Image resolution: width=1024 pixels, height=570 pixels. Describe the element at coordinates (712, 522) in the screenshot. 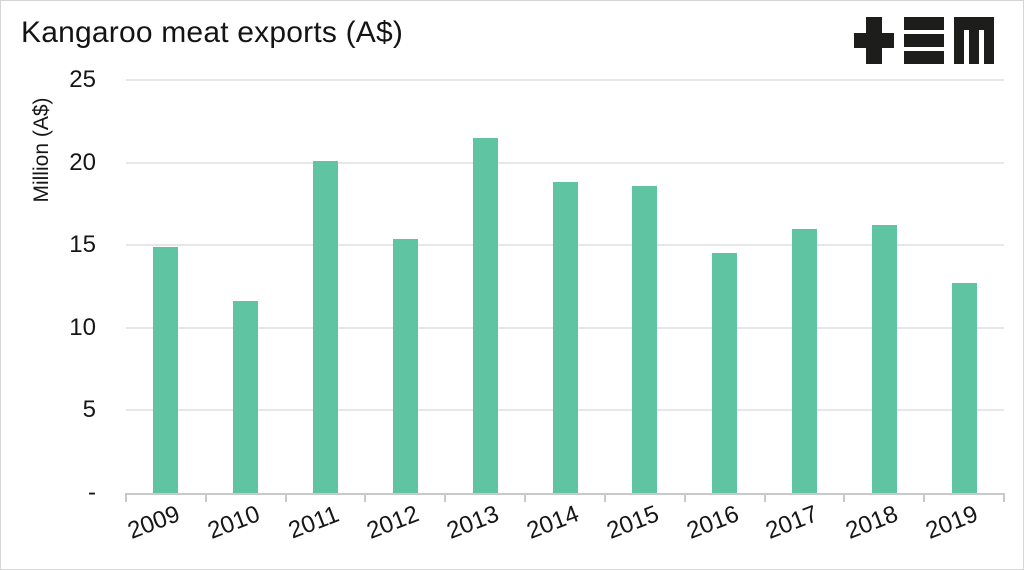

I see `x-tick-label-2016: 2016` at that location.